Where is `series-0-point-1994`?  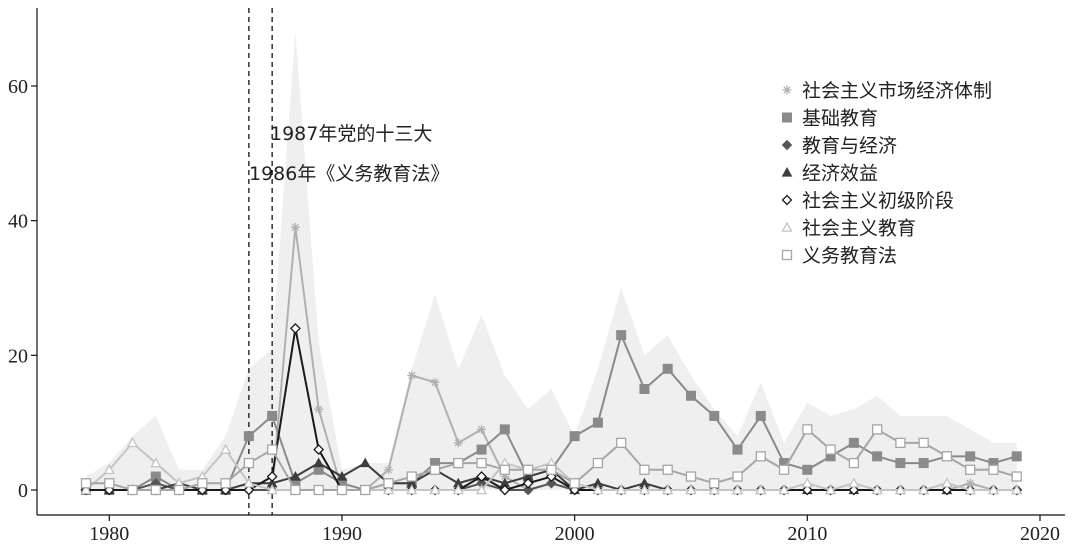
series-0-point-1994 is located at coordinates (435, 382).